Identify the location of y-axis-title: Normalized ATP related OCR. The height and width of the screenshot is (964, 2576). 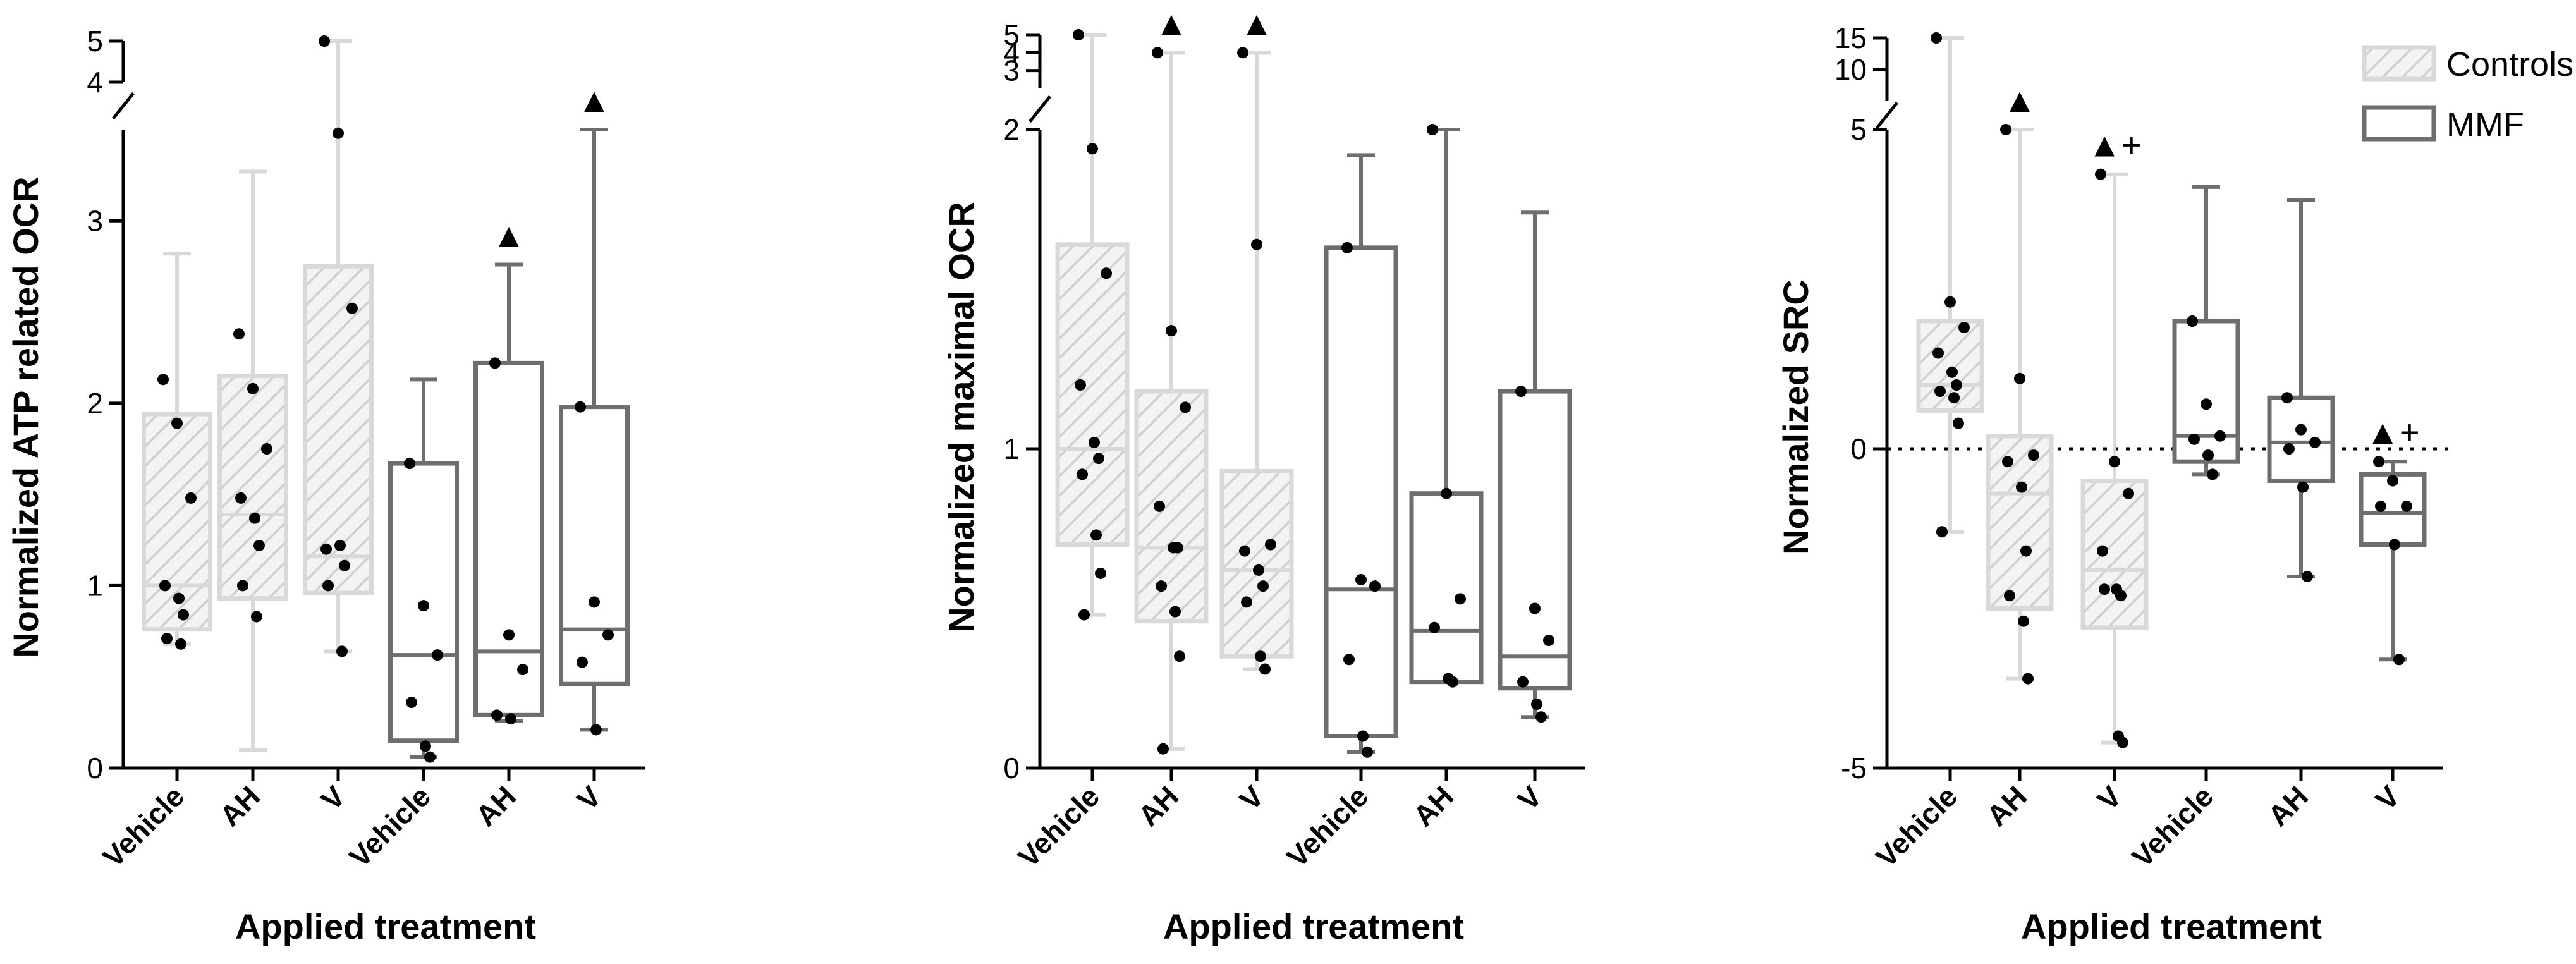
(26, 416).